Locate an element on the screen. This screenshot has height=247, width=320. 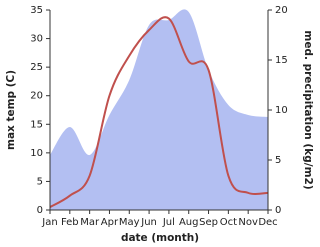
y-tick-label: 20 is located at coordinates (36, 96).